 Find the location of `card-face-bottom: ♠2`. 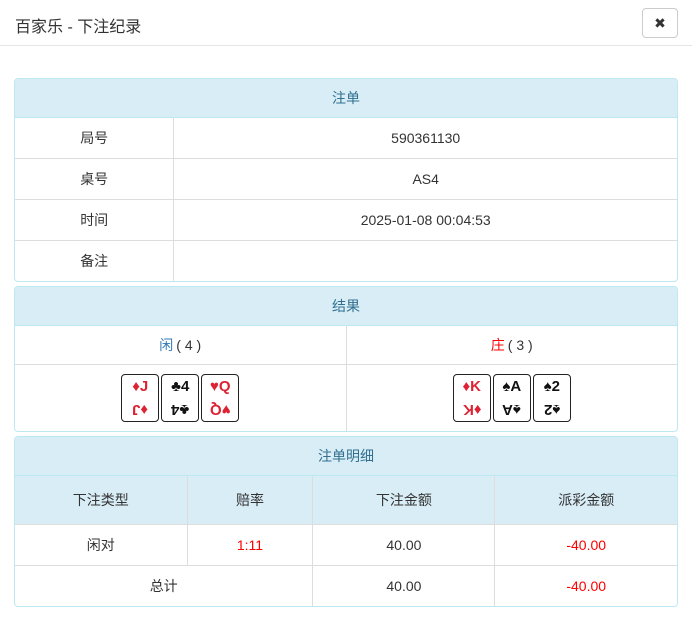

card-face-bottom: ♠2 is located at coordinates (551, 409).